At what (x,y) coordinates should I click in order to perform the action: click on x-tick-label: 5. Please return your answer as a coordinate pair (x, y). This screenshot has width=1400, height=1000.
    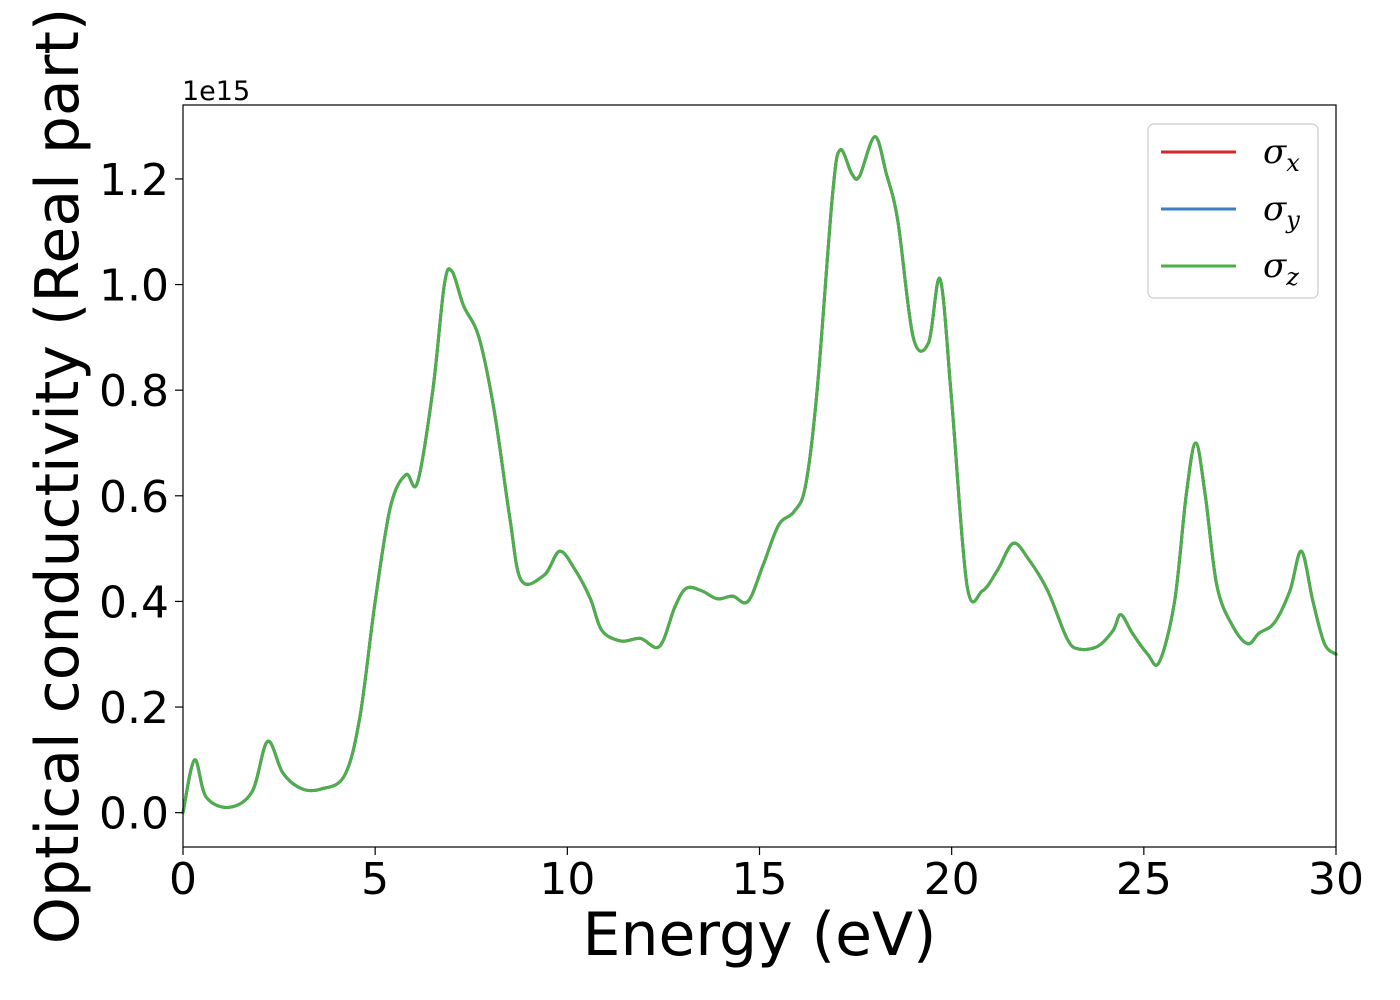
    Looking at the image, I should click on (375, 879).